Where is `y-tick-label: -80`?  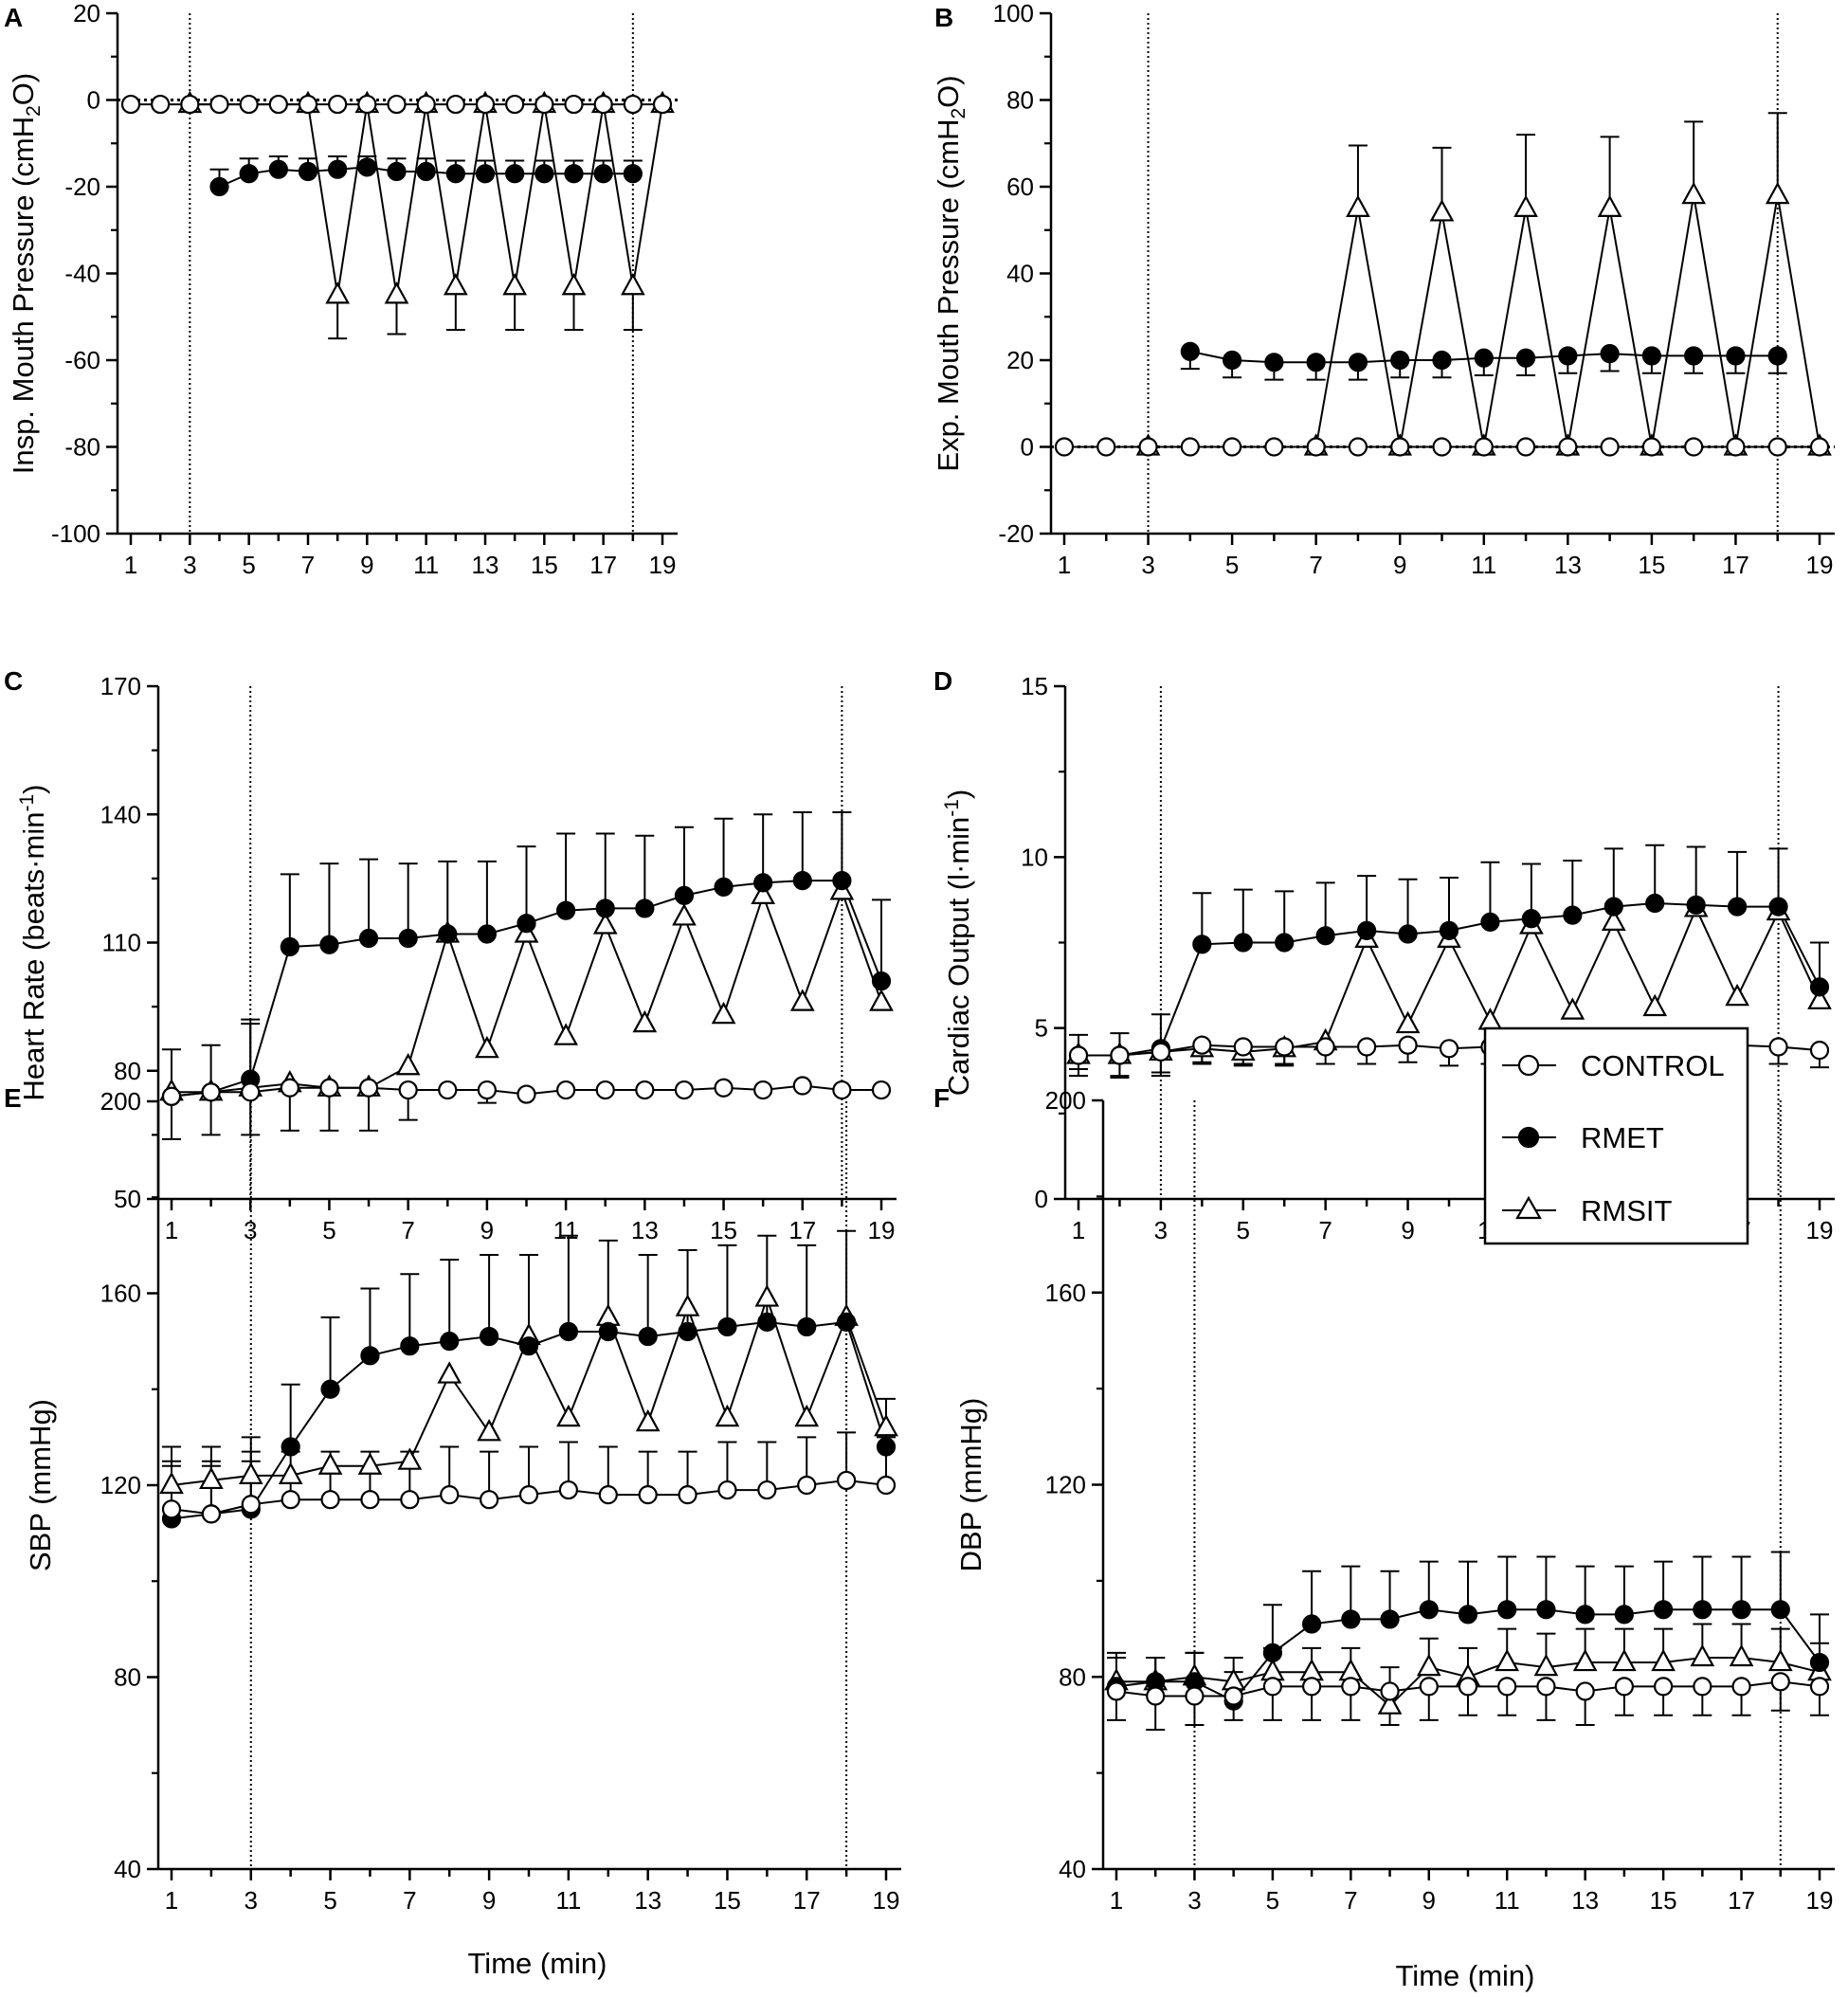 y-tick-label: -80 is located at coordinates (82, 447).